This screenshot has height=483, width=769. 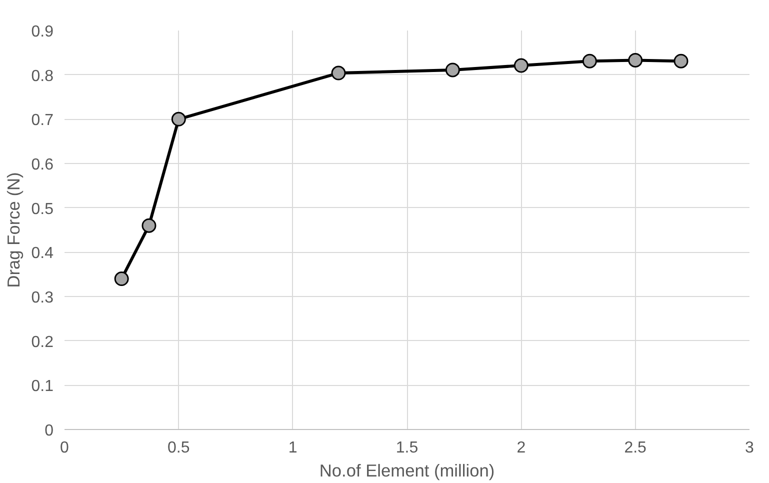 I want to click on y-axis-title: Drag Force (N), so click(x=13, y=230).